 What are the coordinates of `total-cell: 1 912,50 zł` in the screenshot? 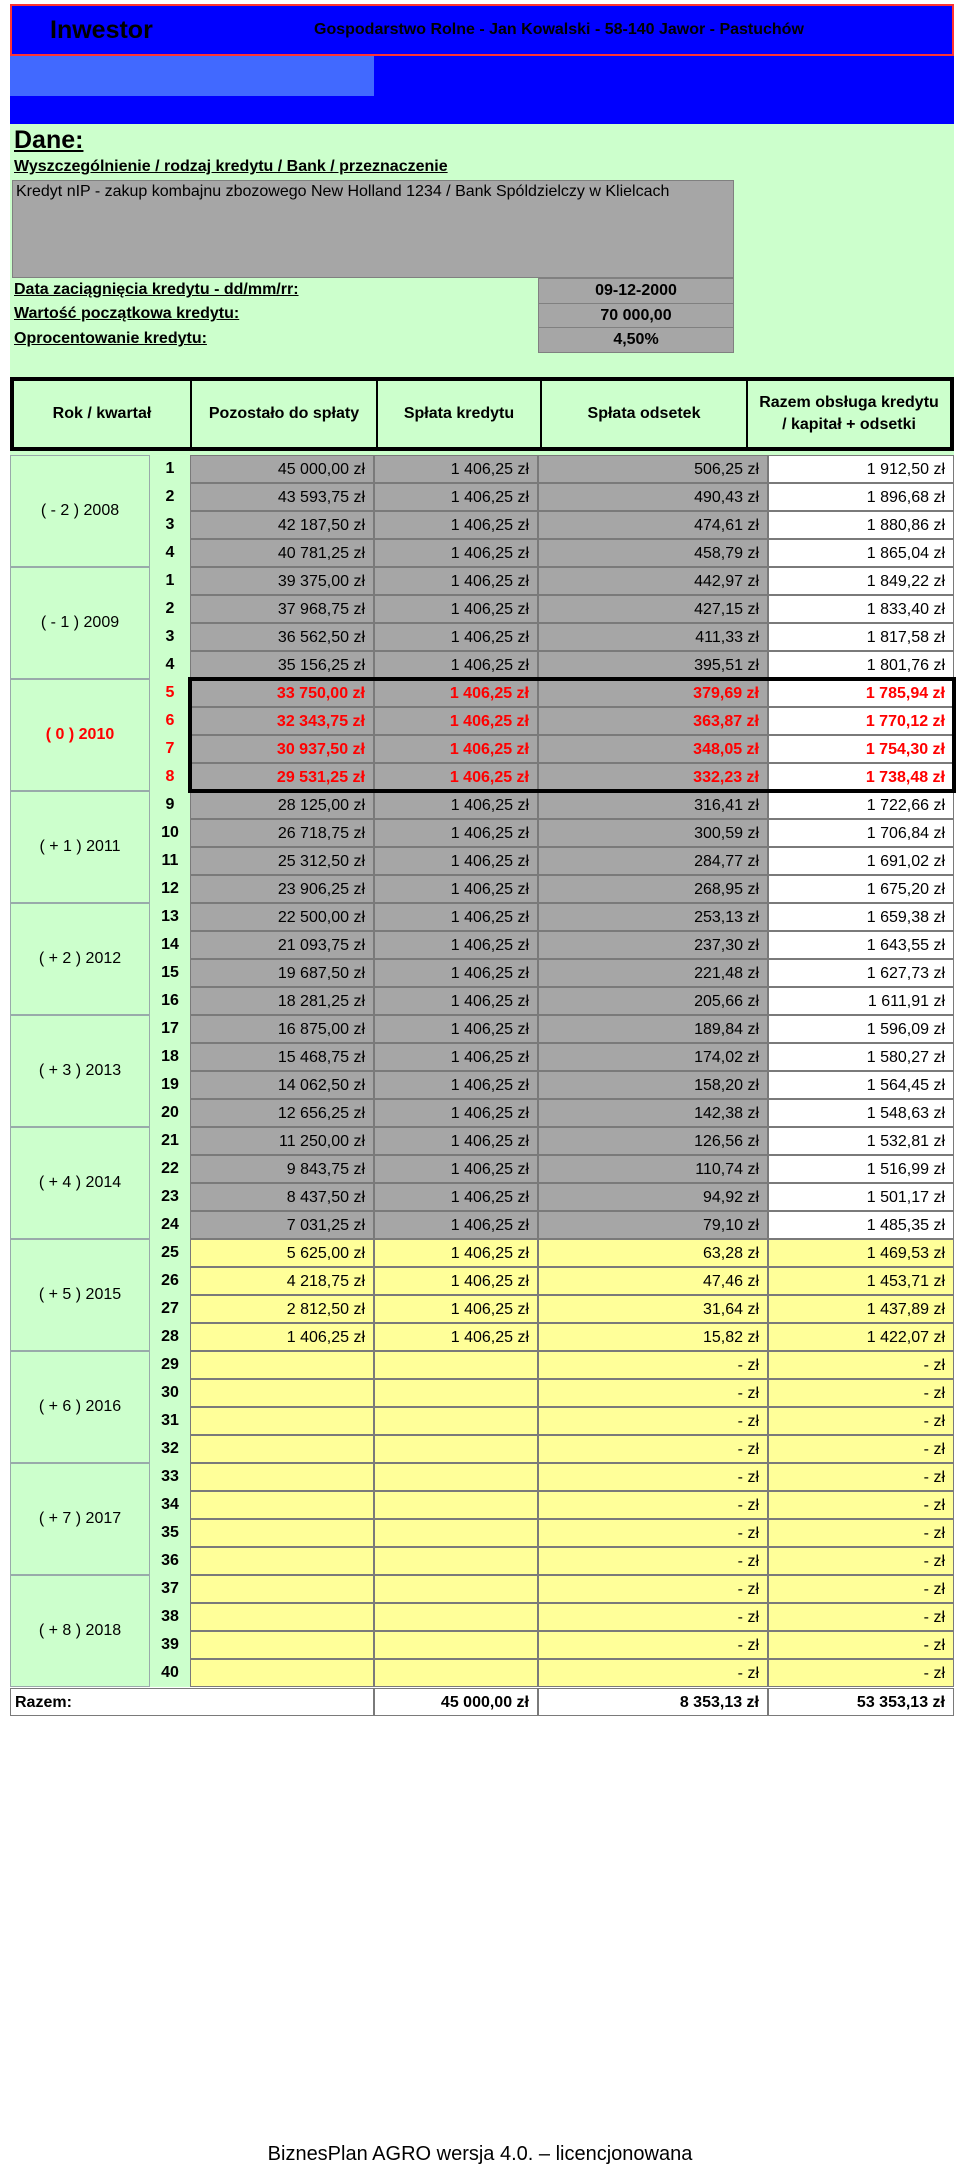 It's located at (861, 469).